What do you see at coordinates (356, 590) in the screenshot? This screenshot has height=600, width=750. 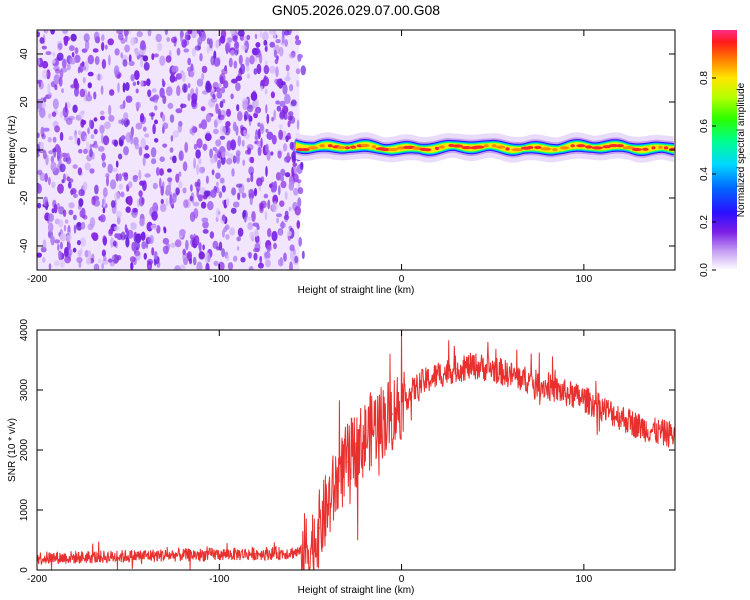 I see `snr-xlabel: Height of straight line (km)` at bounding box center [356, 590].